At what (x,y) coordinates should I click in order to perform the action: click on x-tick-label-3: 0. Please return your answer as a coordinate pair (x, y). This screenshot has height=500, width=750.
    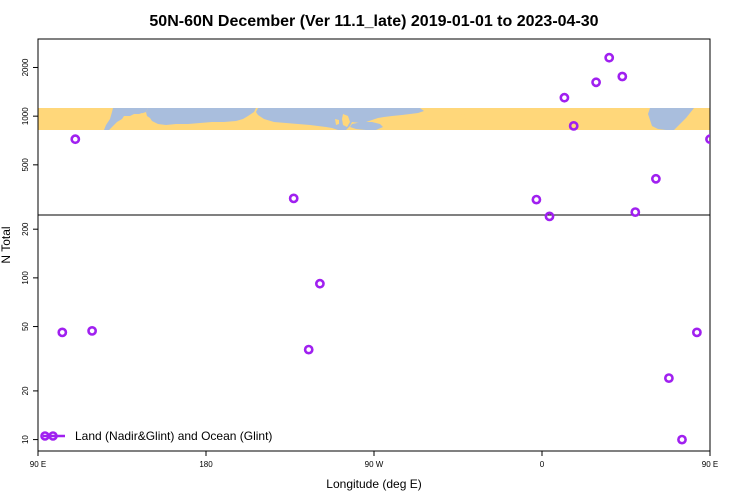
    Looking at the image, I should click on (542, 464).